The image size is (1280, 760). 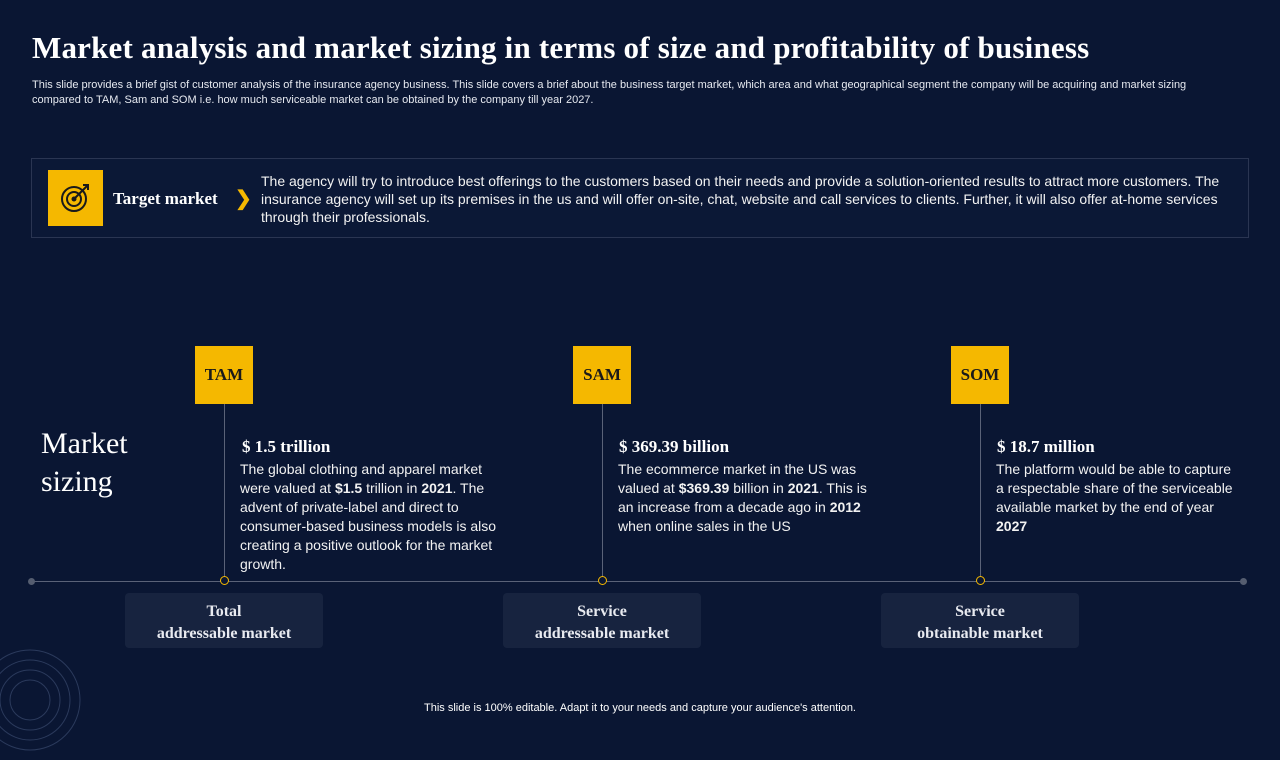 I want to click on sam-node, so click(x=602, y=580).